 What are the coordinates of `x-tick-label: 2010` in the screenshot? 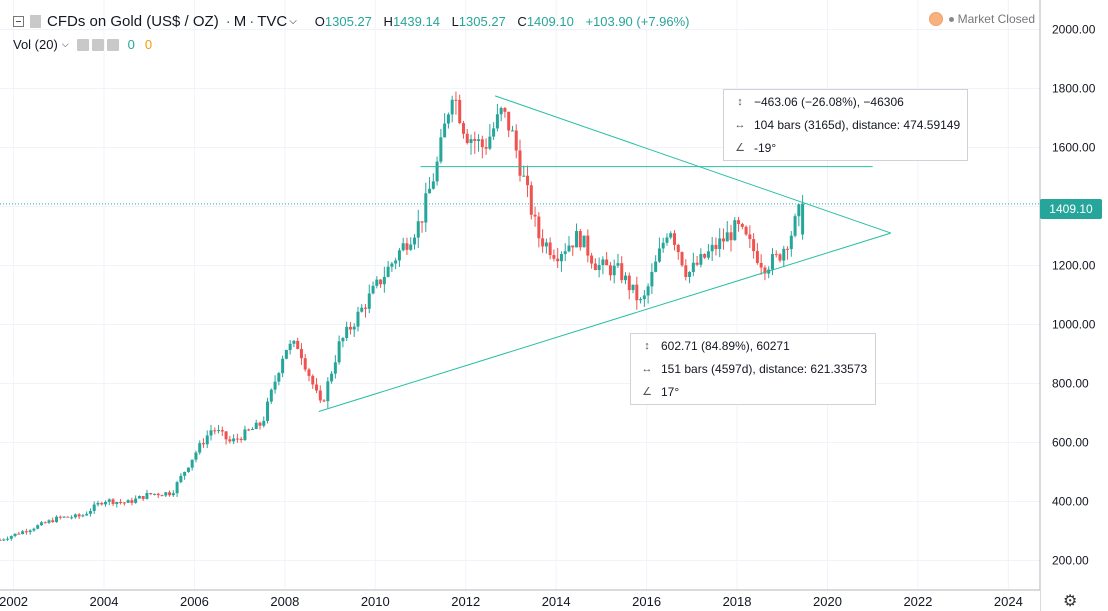 It's located at (375, 601).